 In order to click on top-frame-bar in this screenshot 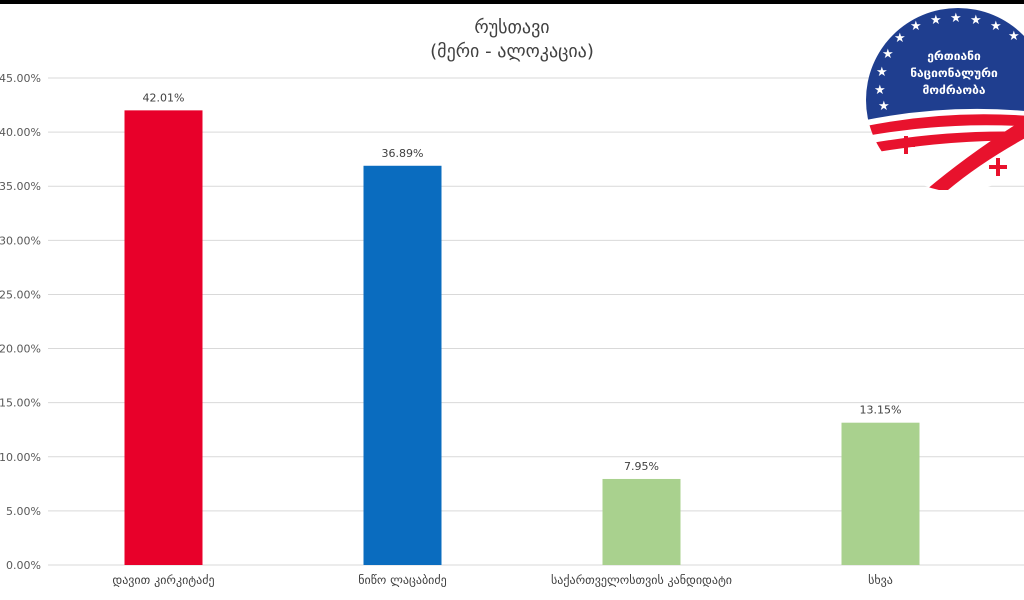, I will do `click(512, 2)`.